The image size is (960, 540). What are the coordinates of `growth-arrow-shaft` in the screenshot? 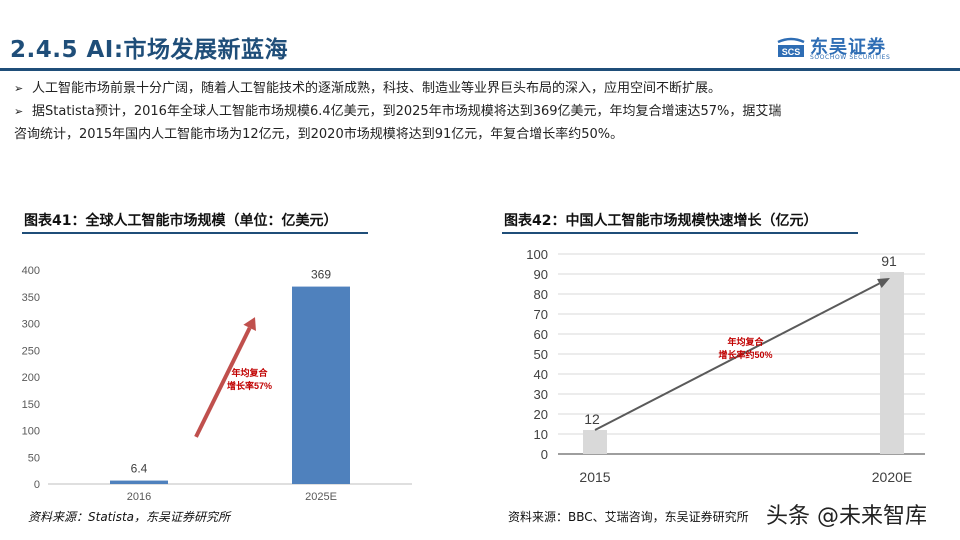 It's located at (223, 382).